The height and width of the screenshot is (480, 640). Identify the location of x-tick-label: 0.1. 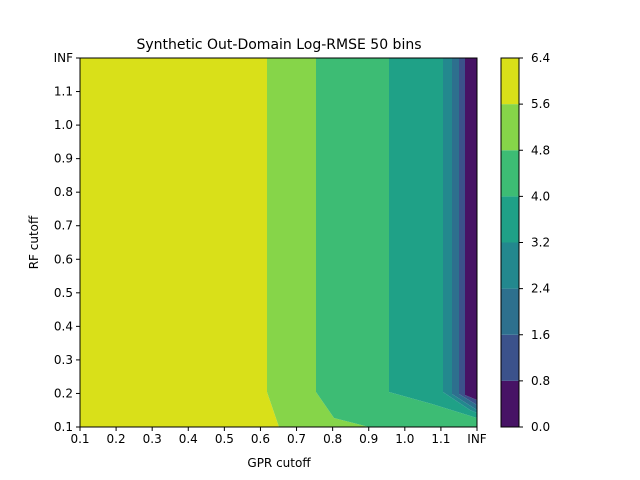
(79, 439).